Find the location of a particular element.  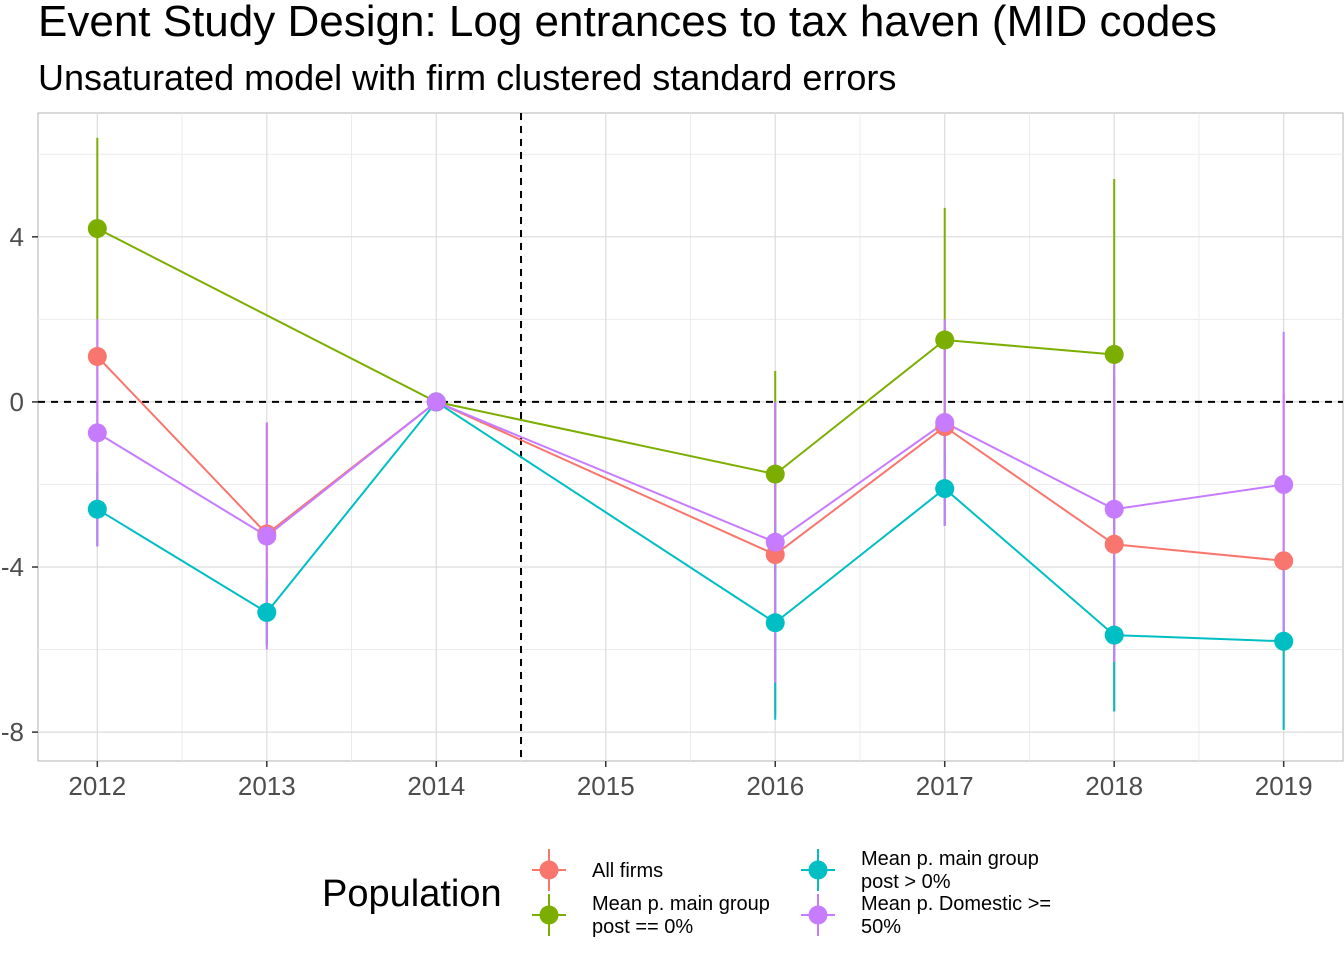

legend-title: Population is located at coordinates (412, 894).